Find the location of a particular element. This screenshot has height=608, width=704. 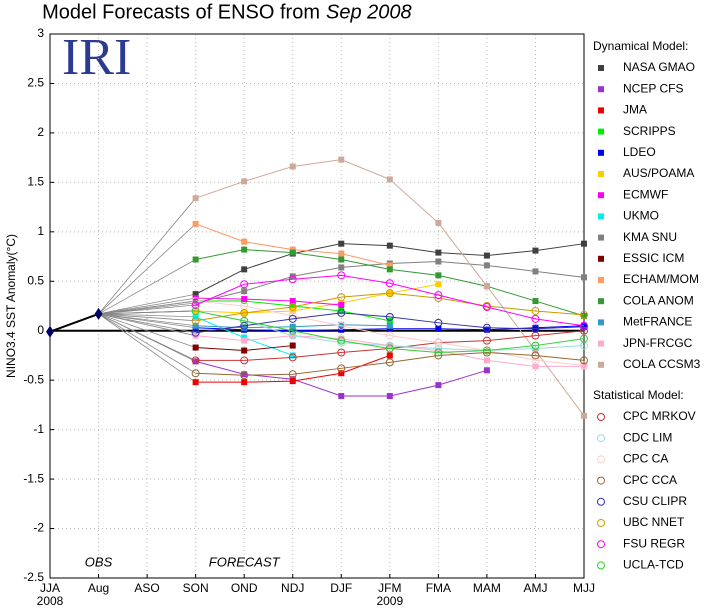

x-tick-label: DJF is located at coordinates (341, 588).